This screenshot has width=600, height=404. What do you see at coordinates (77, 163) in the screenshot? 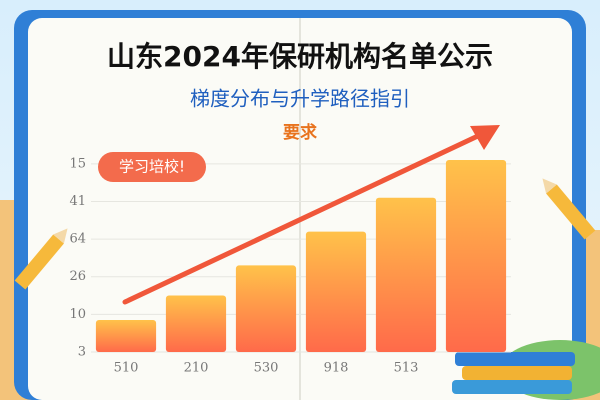
I see `y-tick-label: 15` at bounding box center [77, 163].